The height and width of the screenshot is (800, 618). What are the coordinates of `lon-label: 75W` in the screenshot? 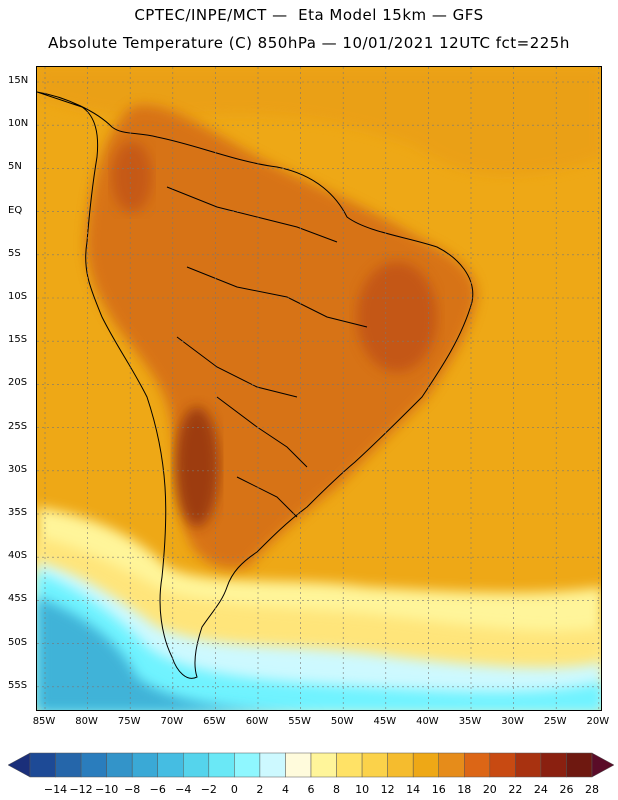 It's located at (129, 721).